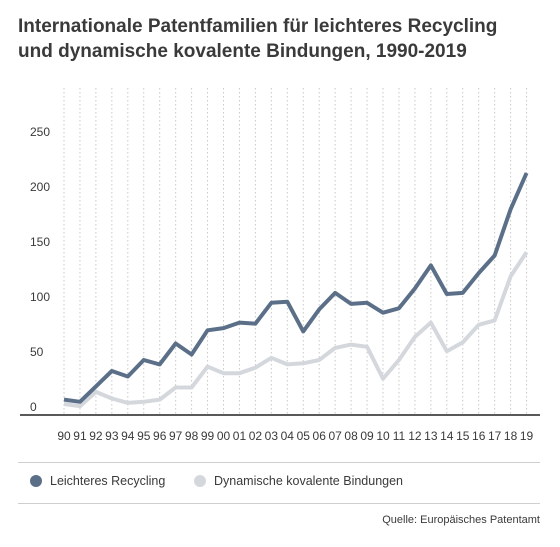 The image size is (560, 547). Describe the element at coordinates (224, 436) in the screenshot. I see `x-tick-label-00: 00` at that location.